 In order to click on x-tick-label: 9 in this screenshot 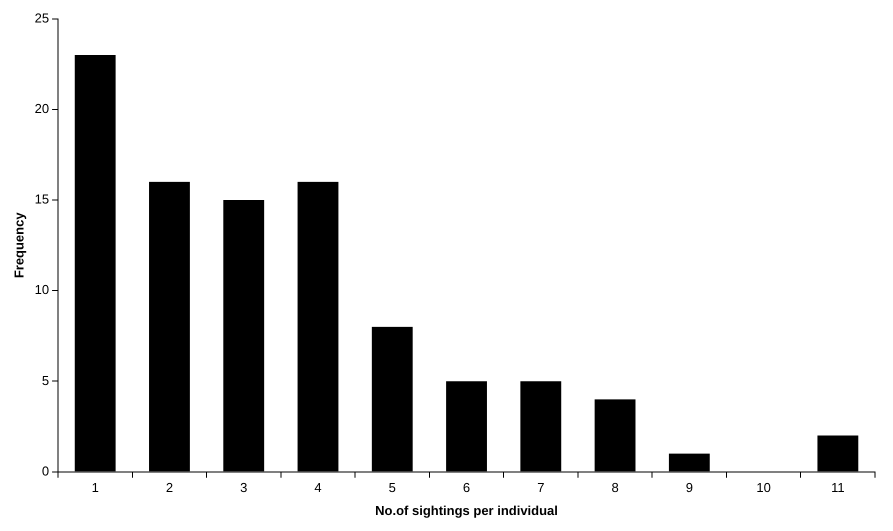, I will do `click(689, 488)`.